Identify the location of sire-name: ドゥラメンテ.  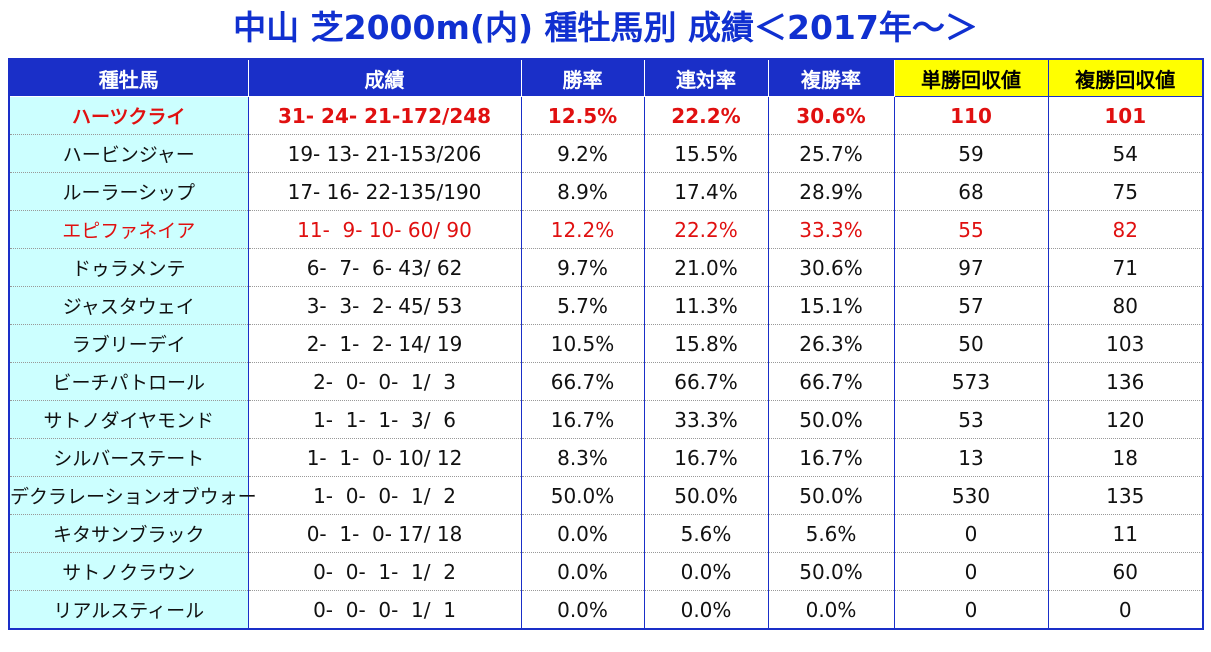
(129, 267).